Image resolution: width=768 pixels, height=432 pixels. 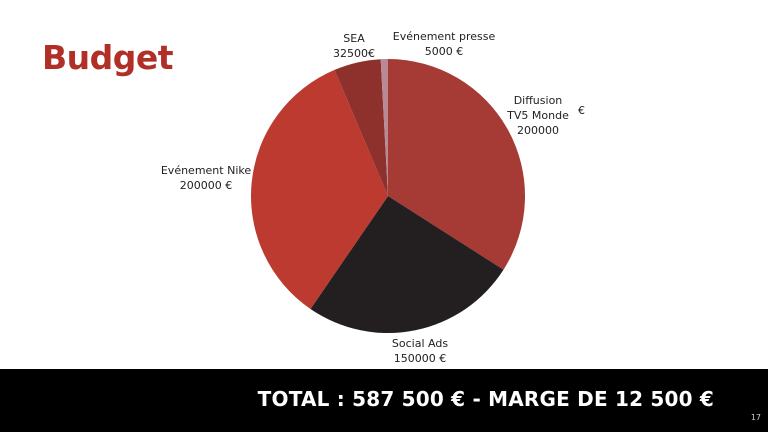 I want to click on pie-slice-social-ads, so click(x=407, y=265).